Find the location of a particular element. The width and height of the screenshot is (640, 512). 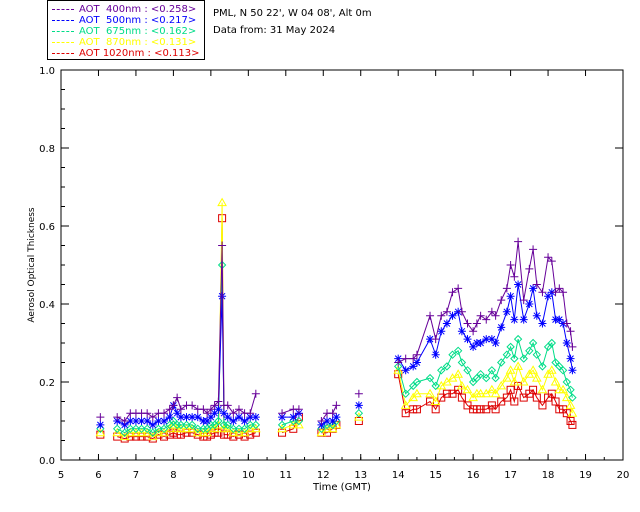

x-tick-label: 8 is located at coordinates (173, 475).